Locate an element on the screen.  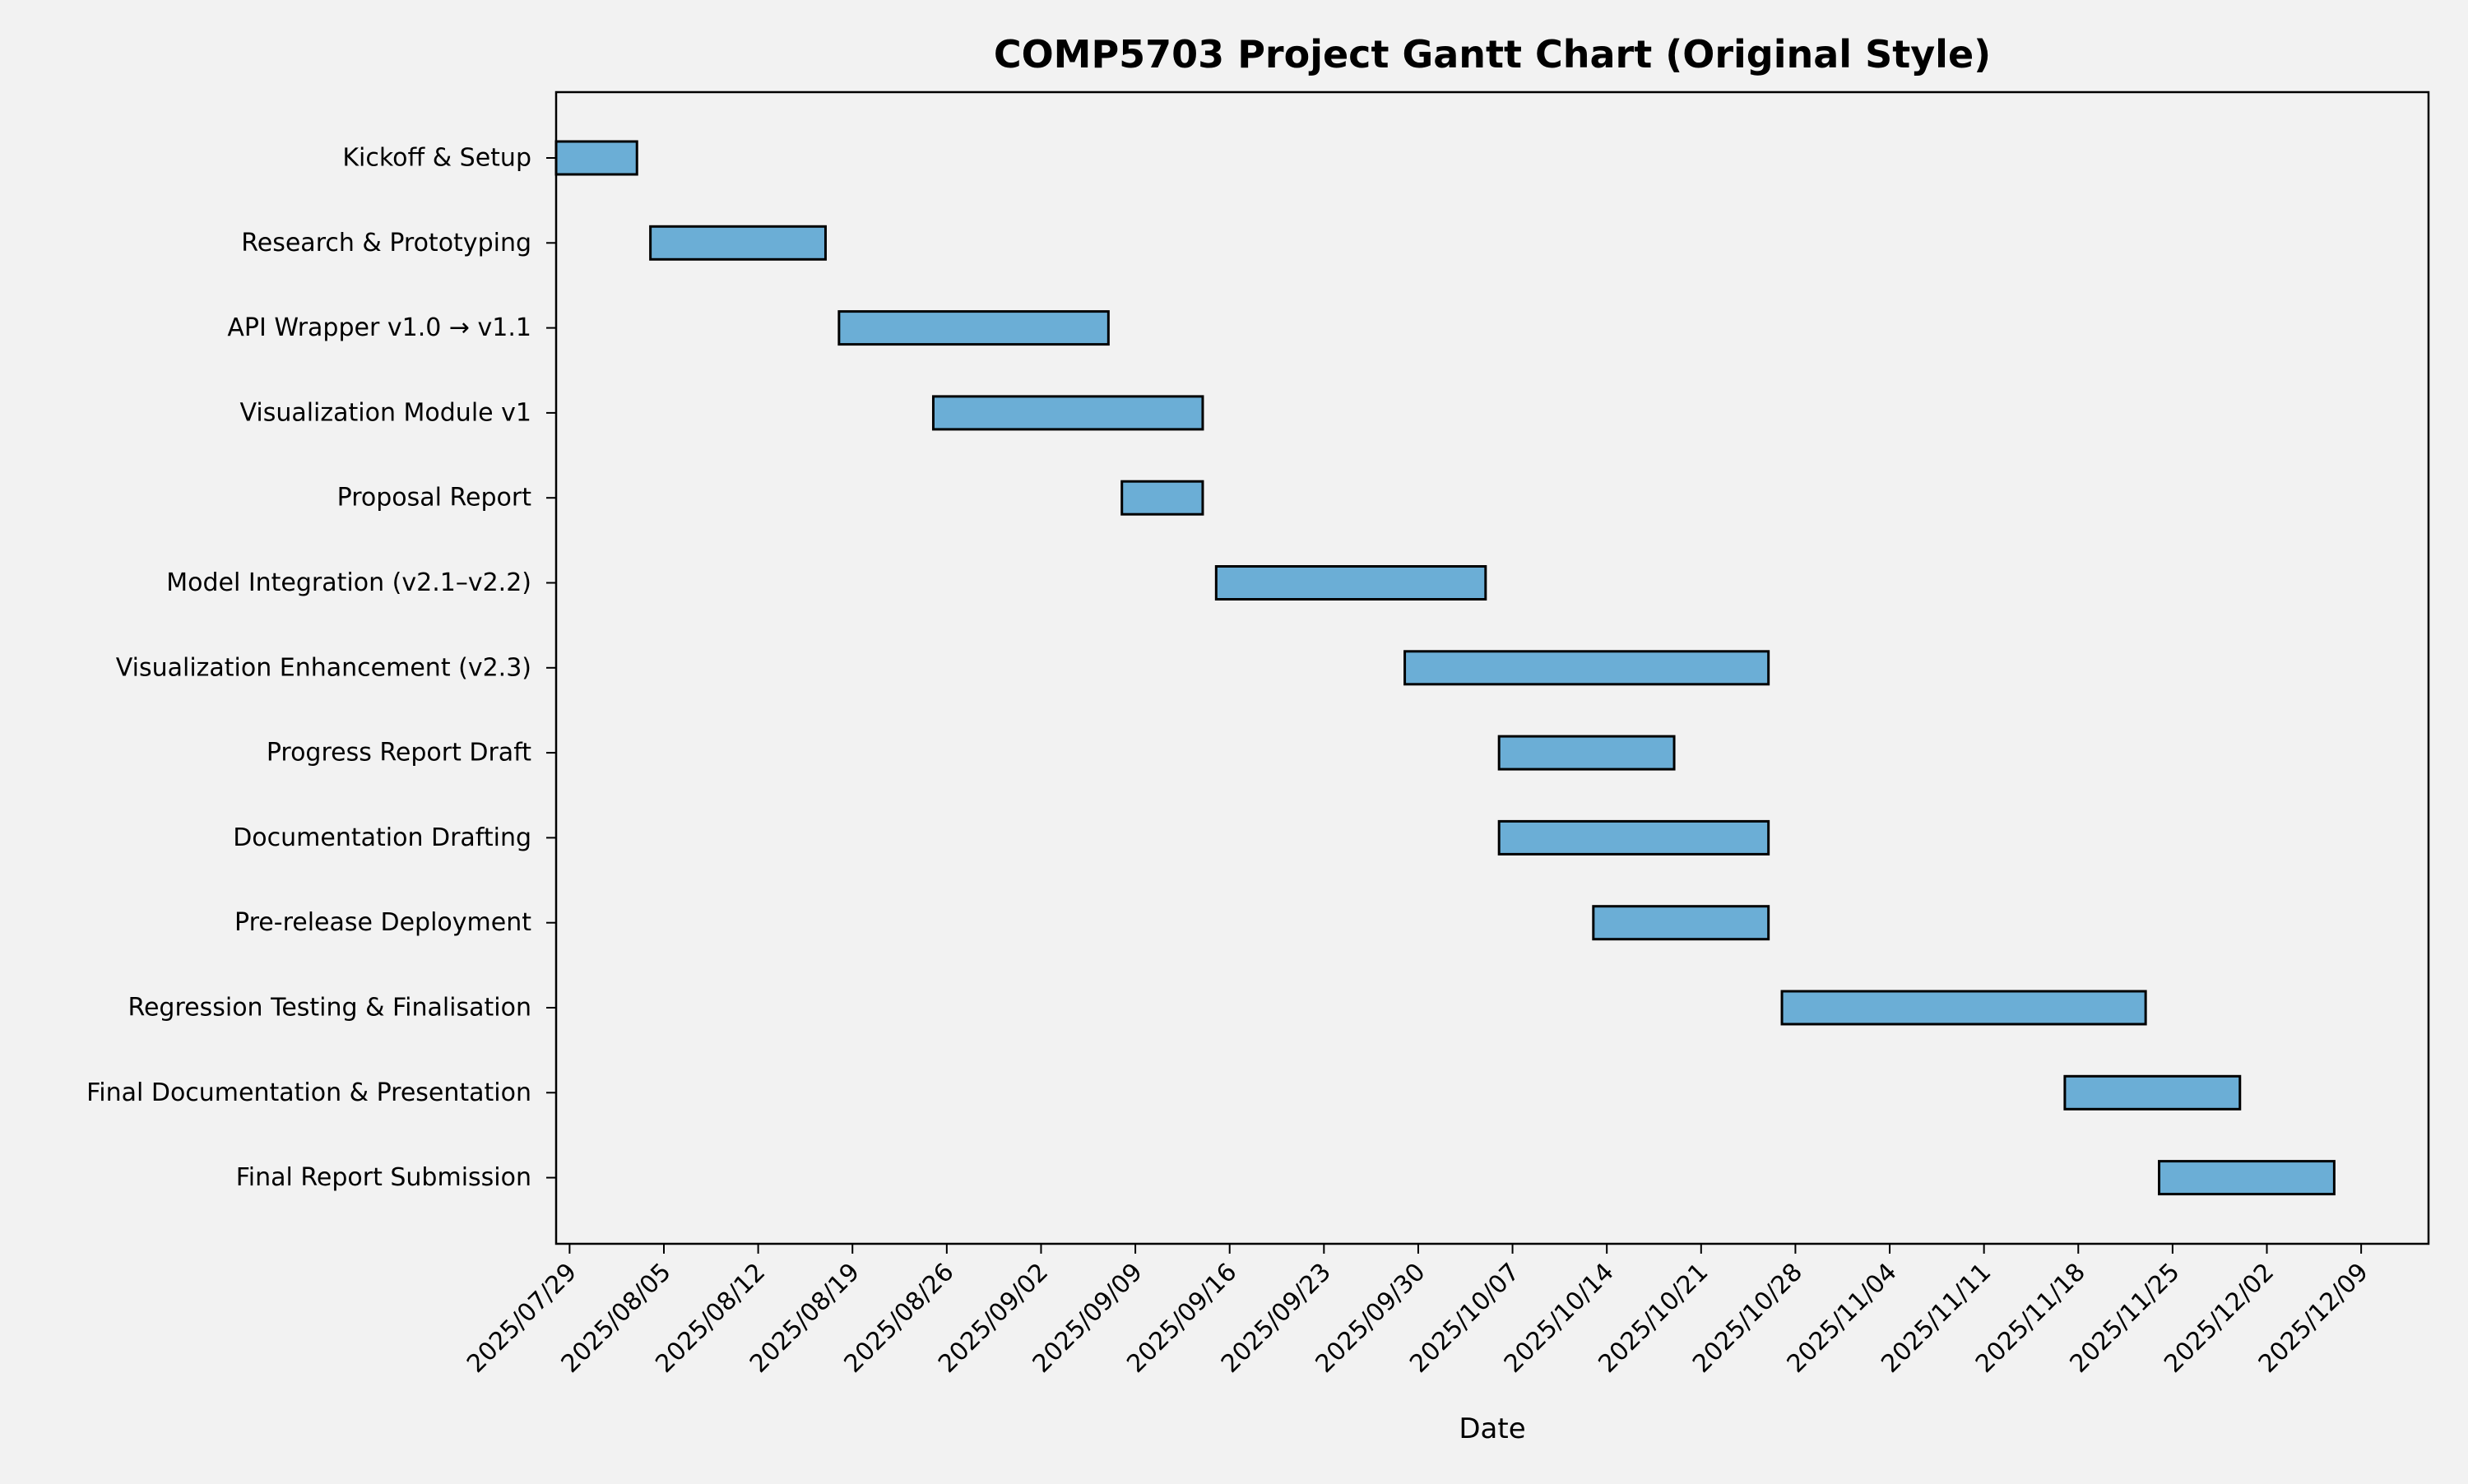
x-axis-label: Date is located at coordinates (1492, 1428).